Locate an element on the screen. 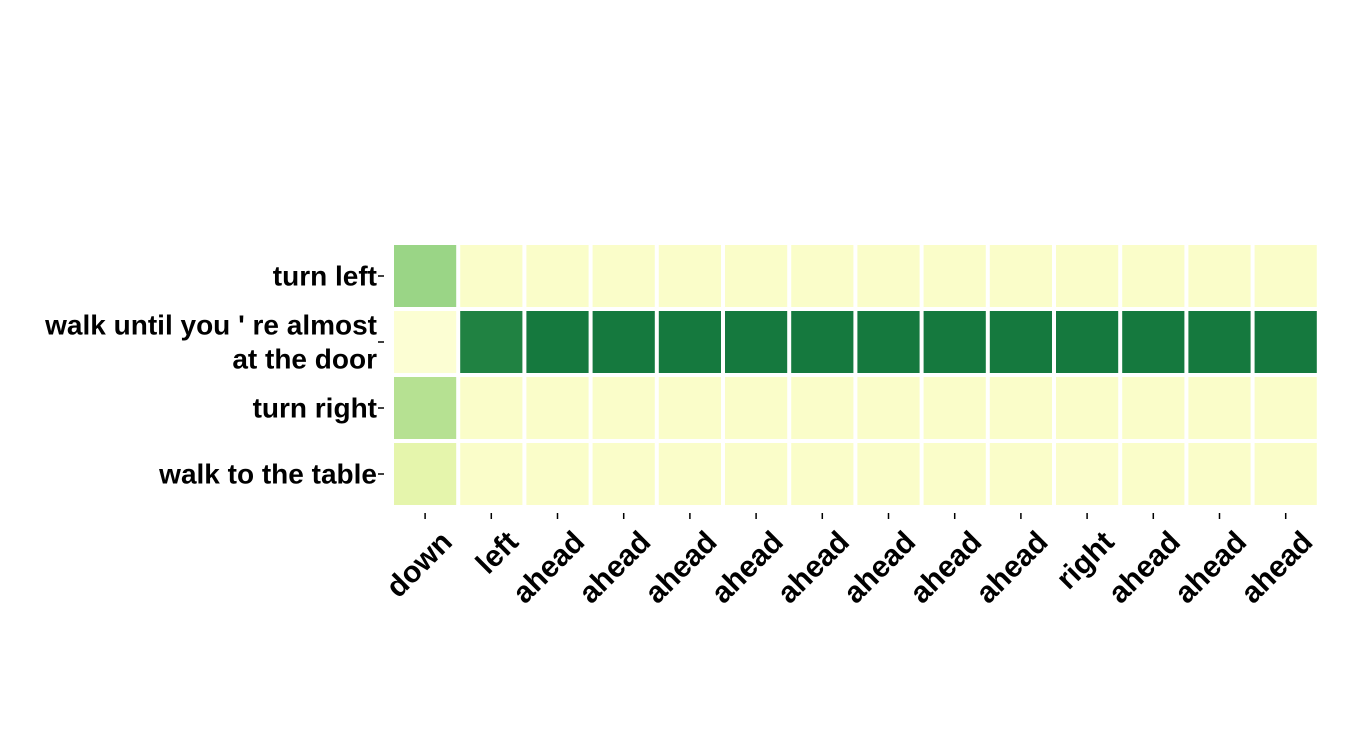 The height and width of the screenshot is (750, 1350). heatmap-cell-r0-c2 is located at coordinates (557, 276).